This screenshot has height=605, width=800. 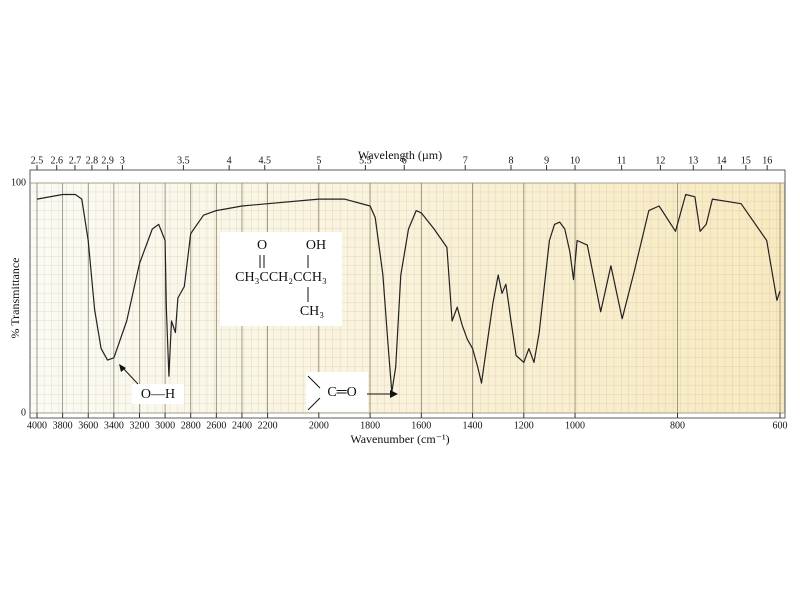 I want to click on structure-methyl: CH₃, so click(x=312, y=311).